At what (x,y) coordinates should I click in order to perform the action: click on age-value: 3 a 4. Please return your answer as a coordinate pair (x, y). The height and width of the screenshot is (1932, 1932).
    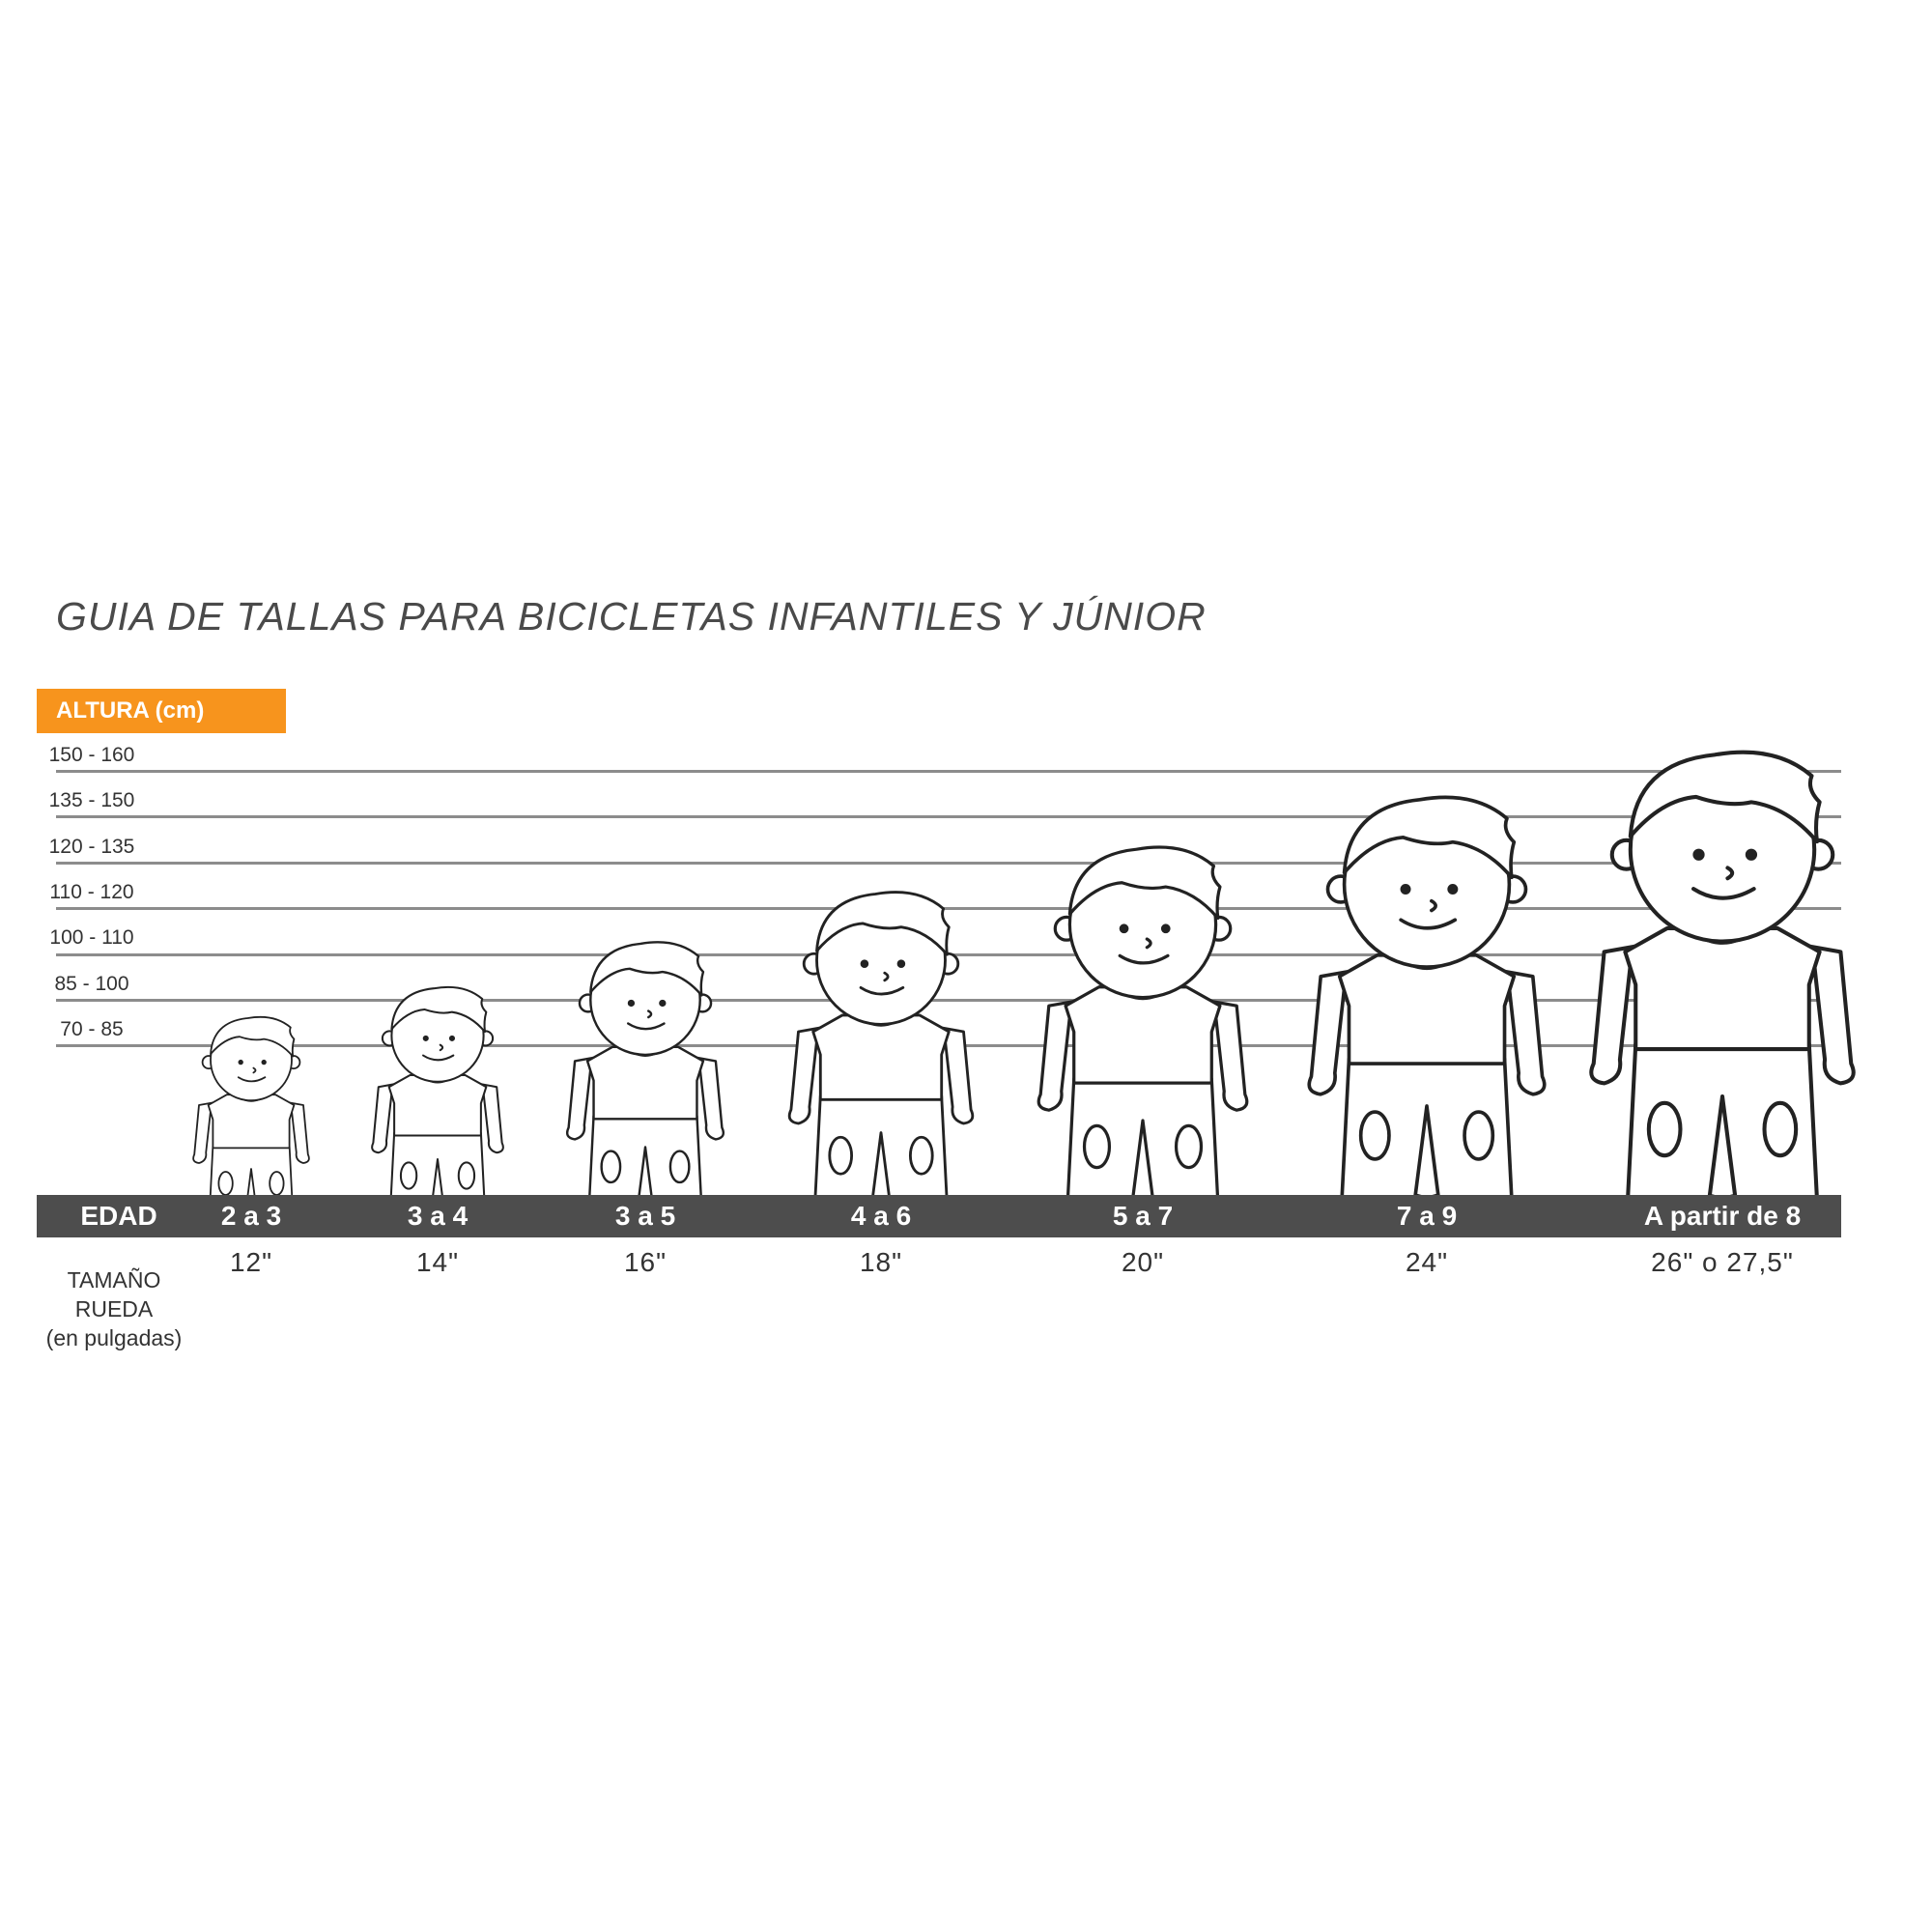
    Looking at the image, I should click on (438, 1216).